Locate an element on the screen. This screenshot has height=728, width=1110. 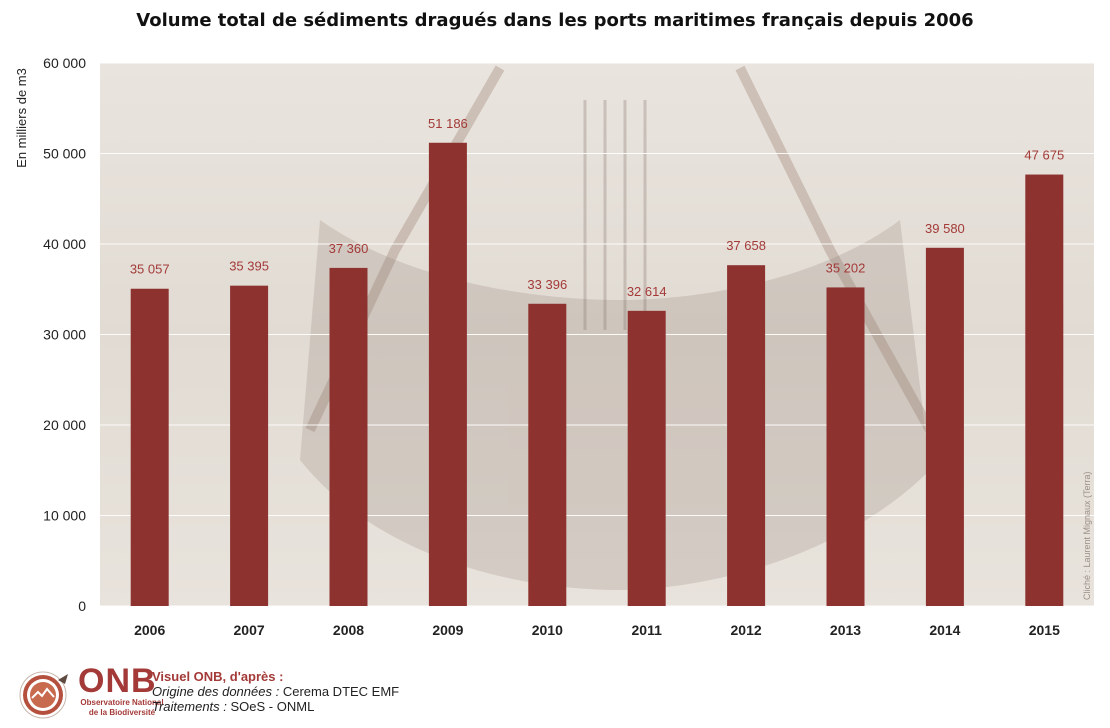
data-label: 33 396 is located at coordinates (547, 284).